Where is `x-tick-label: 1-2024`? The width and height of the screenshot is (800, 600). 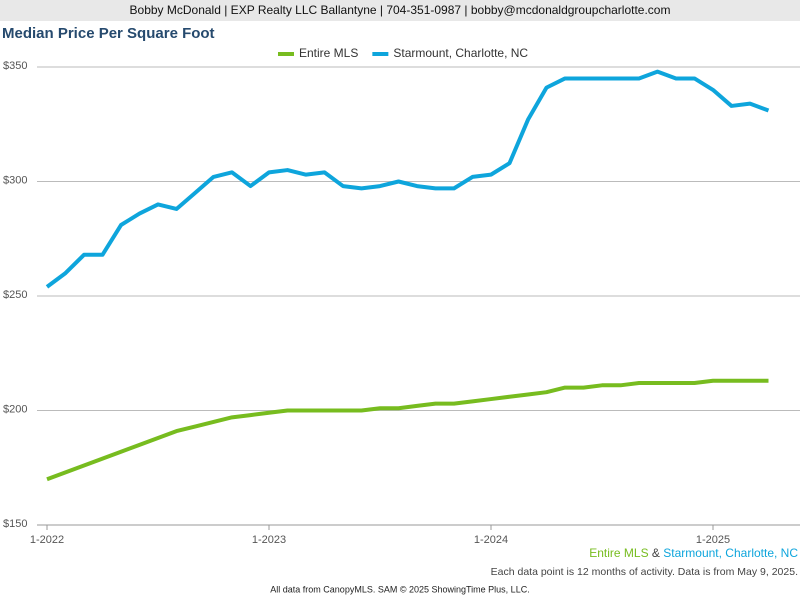
x-tick-label: 1-2024 is located at coordinates (491, 540).